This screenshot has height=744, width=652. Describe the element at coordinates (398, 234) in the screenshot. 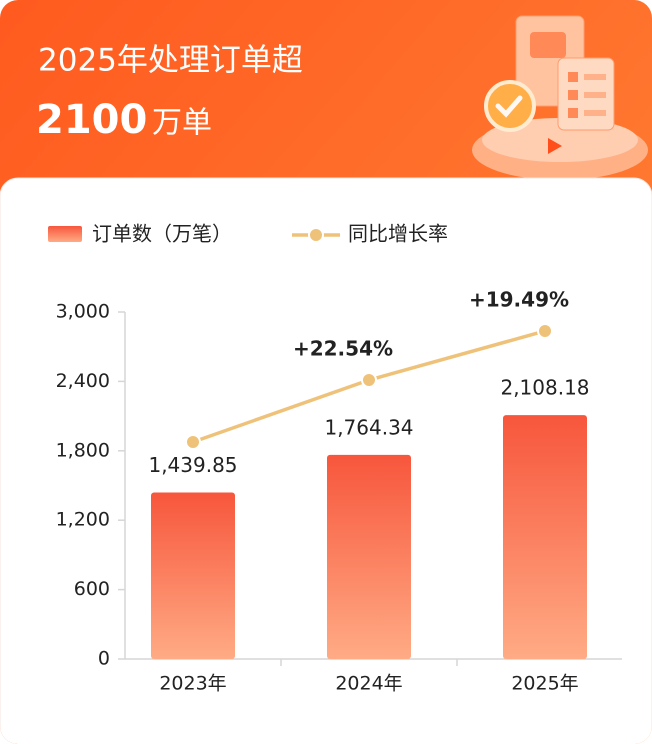

I see `legend-label: 同比增长率` at that location.